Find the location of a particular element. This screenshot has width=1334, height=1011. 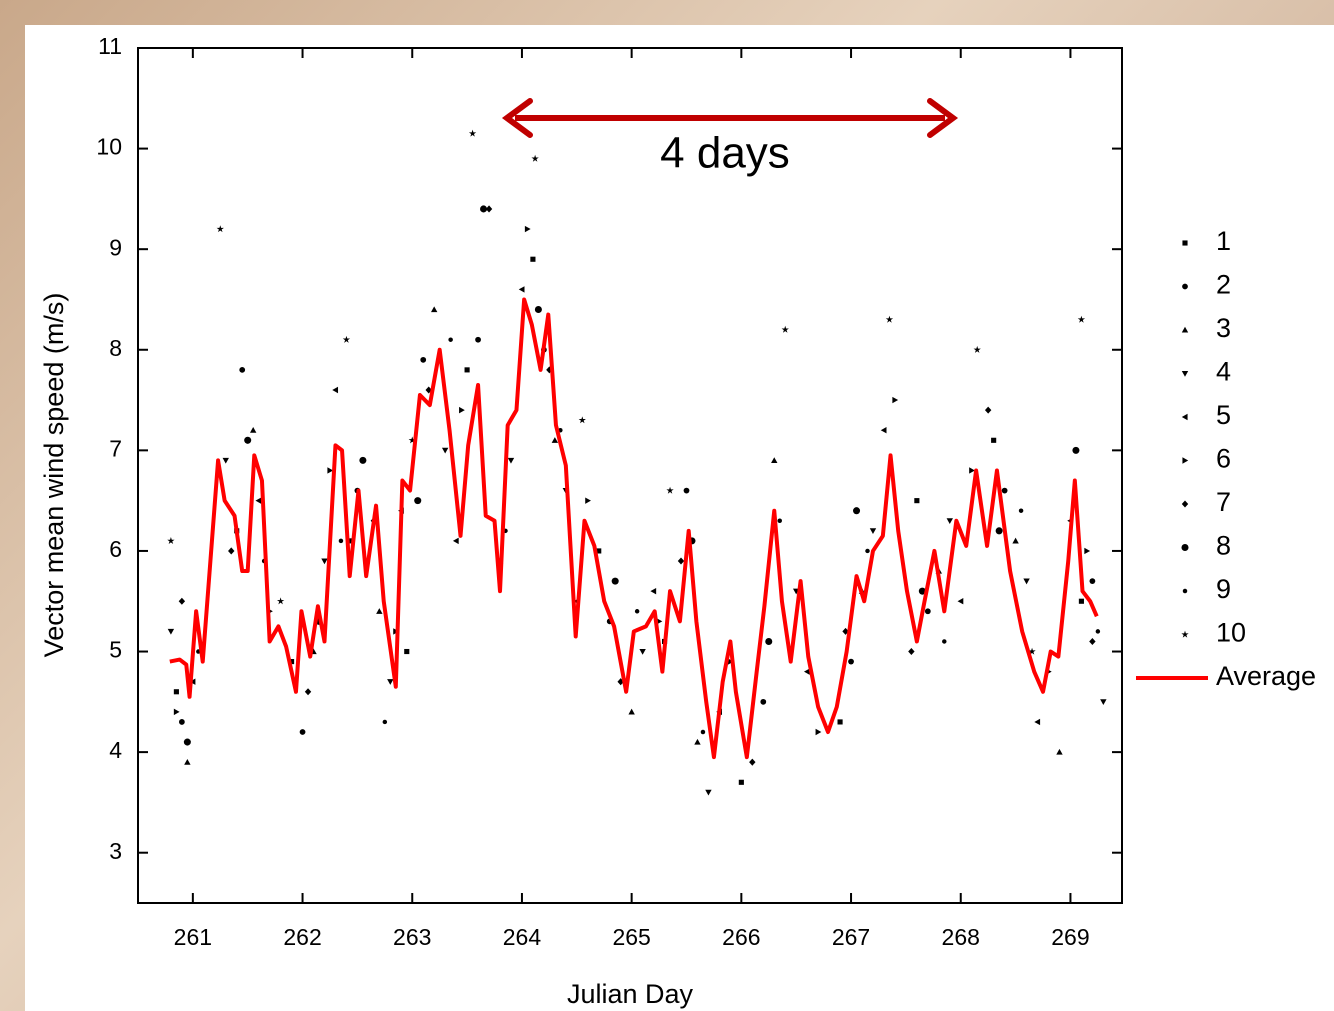

y-tick-label: 6 is located at coordinates (115, 549).